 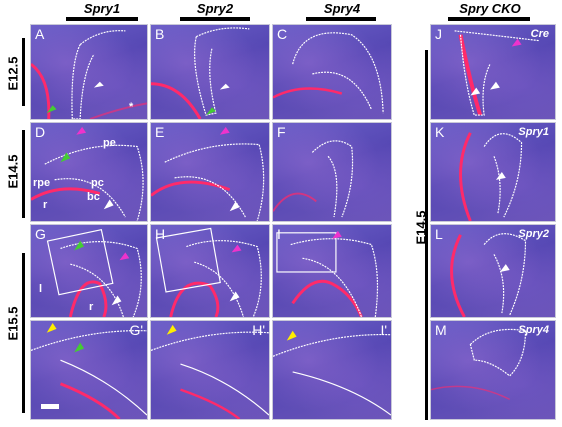 I want to click on panel-label-g-prime: G', so click(x=136, y=330).